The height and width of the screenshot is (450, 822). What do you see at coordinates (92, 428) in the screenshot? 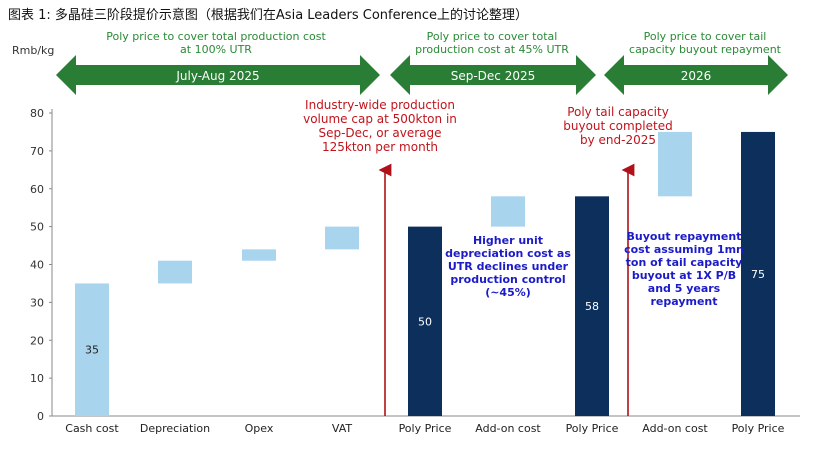
I see `x-tick-label: Cash cost` at bounding box center [92, 428].